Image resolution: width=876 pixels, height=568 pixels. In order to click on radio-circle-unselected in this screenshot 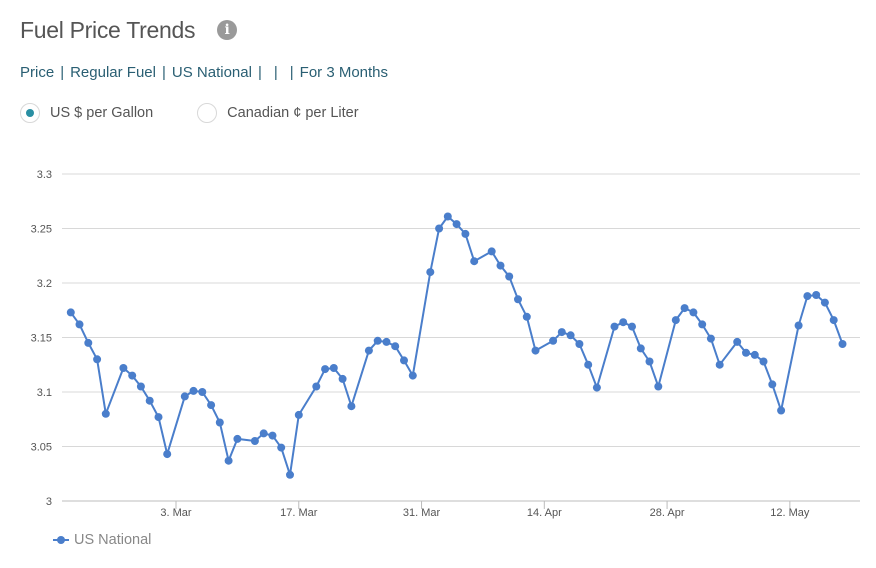, I will do `click(207, 113)`.